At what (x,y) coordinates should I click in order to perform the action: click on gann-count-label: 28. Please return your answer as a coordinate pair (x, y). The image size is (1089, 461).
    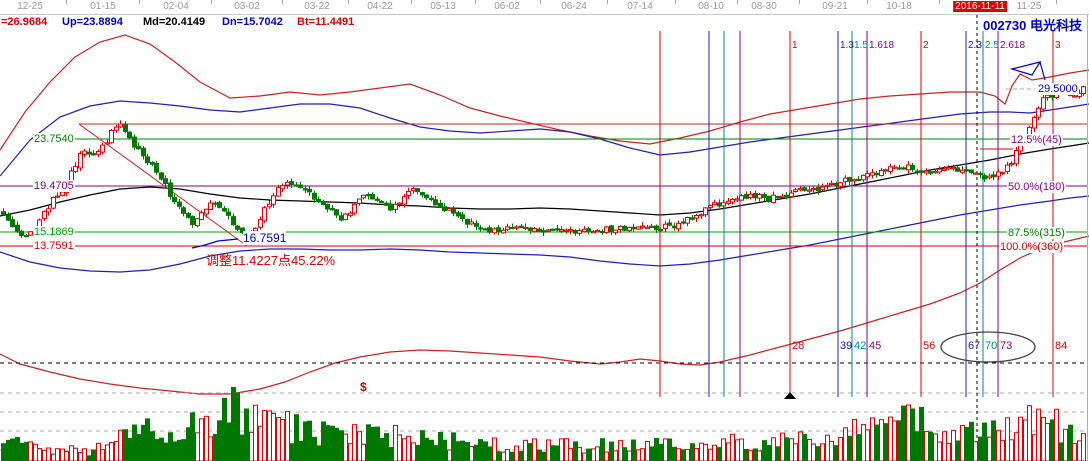
    Looking at the image, I should click on (798, 346).